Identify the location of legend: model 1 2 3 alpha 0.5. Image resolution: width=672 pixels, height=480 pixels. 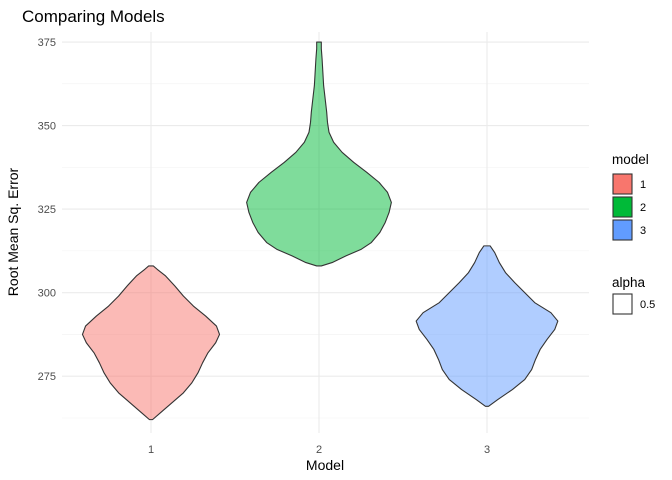
(633, 233).